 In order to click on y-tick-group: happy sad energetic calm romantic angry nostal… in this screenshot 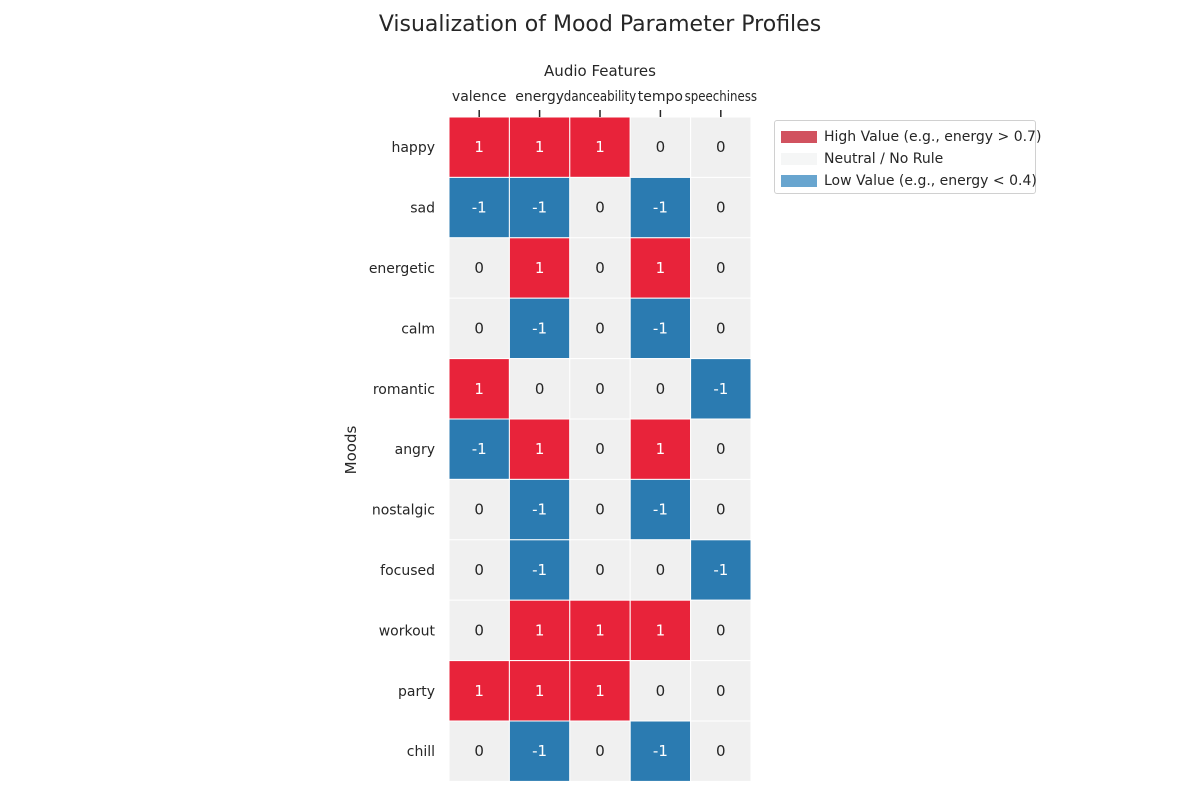, I will do `click(402, 450)`.